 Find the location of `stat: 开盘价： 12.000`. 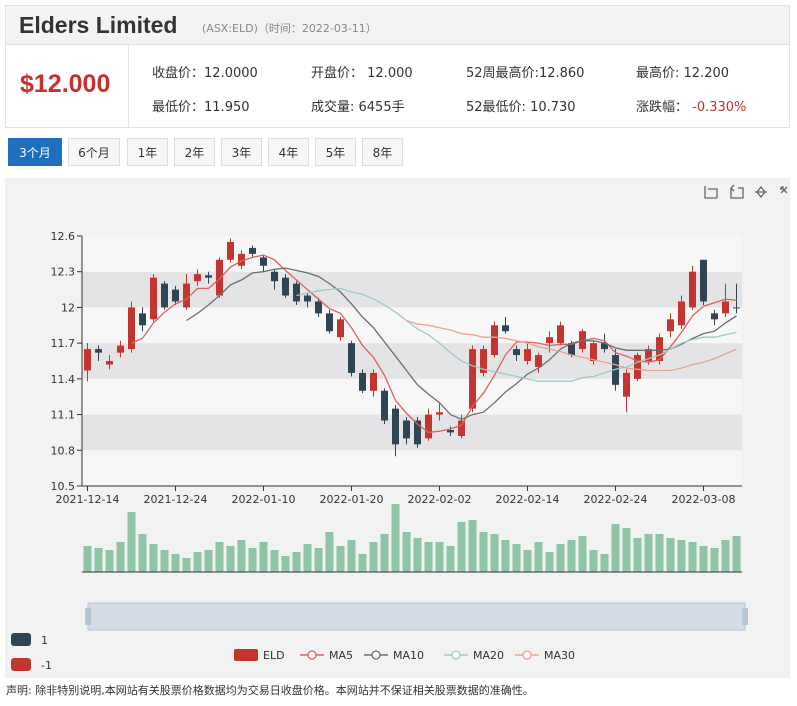

stat: 开盘价： 12.000 is located at coordinates (362, 71).